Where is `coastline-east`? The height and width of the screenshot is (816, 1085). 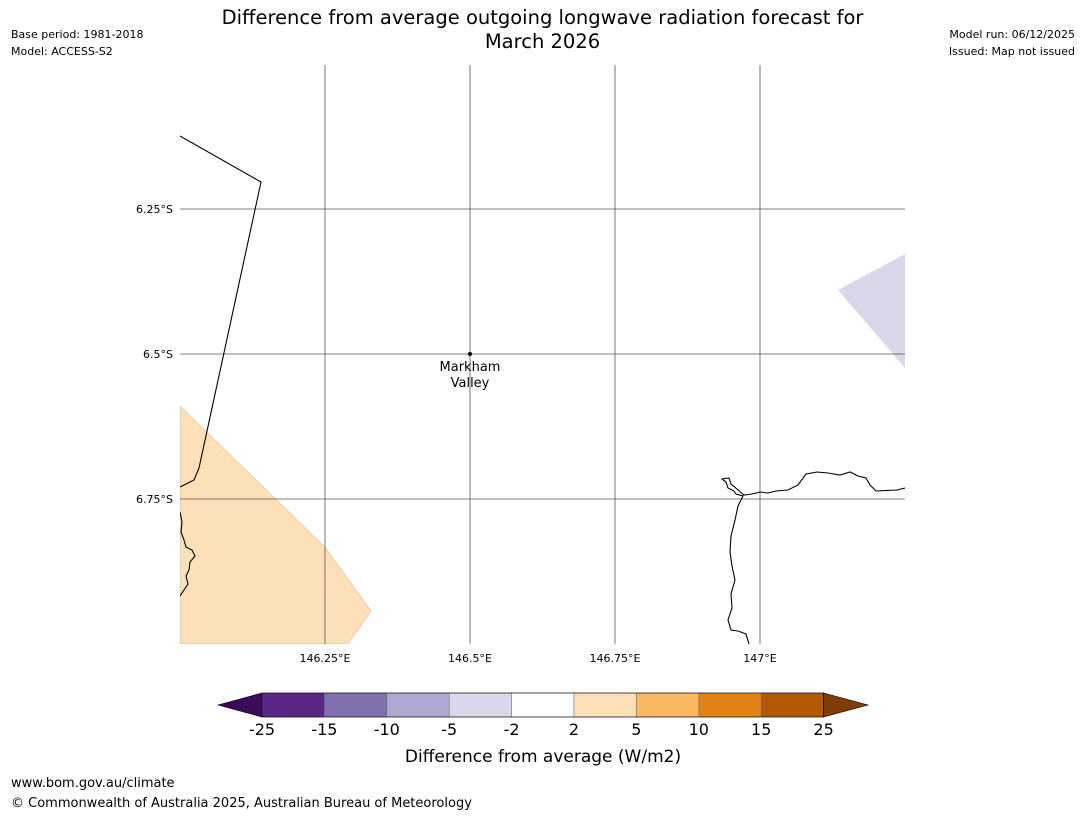 coastline-east is located at coordinates (812, 557).